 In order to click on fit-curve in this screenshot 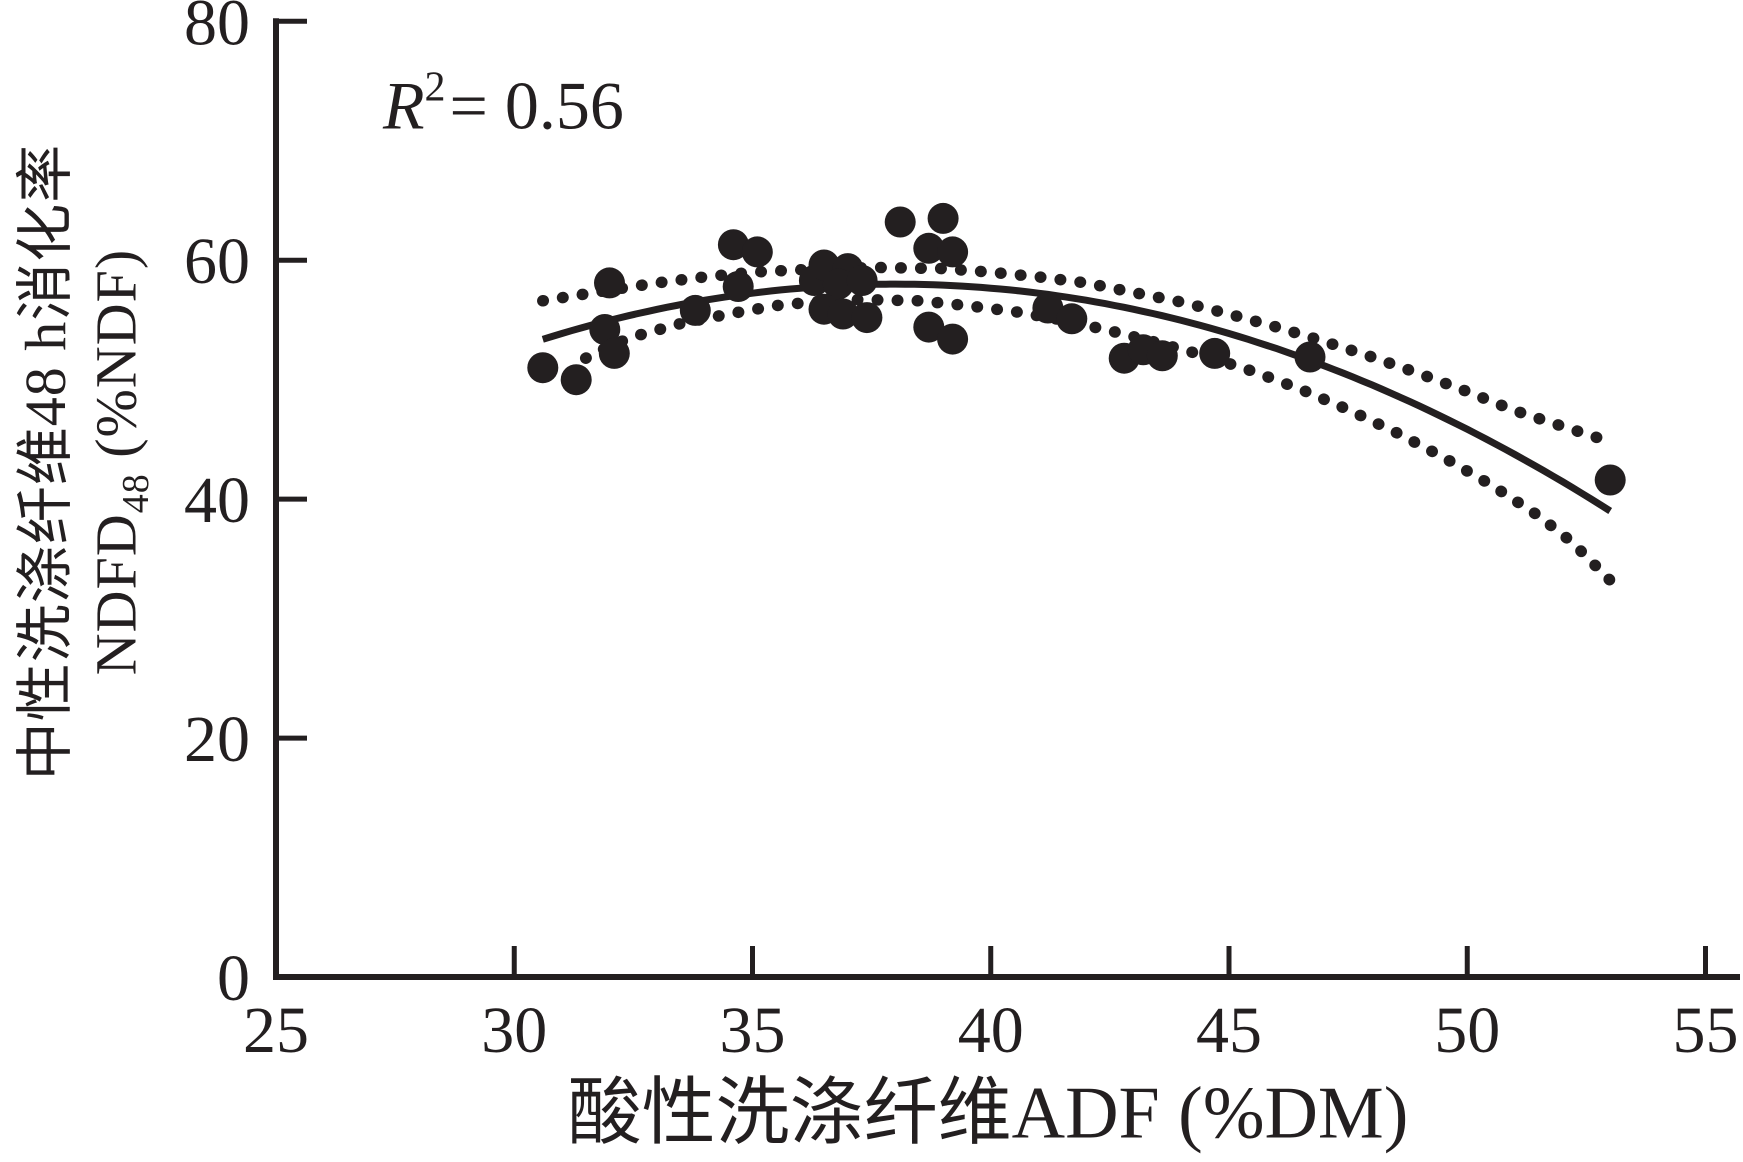, I will do `click(1077, 397)`.